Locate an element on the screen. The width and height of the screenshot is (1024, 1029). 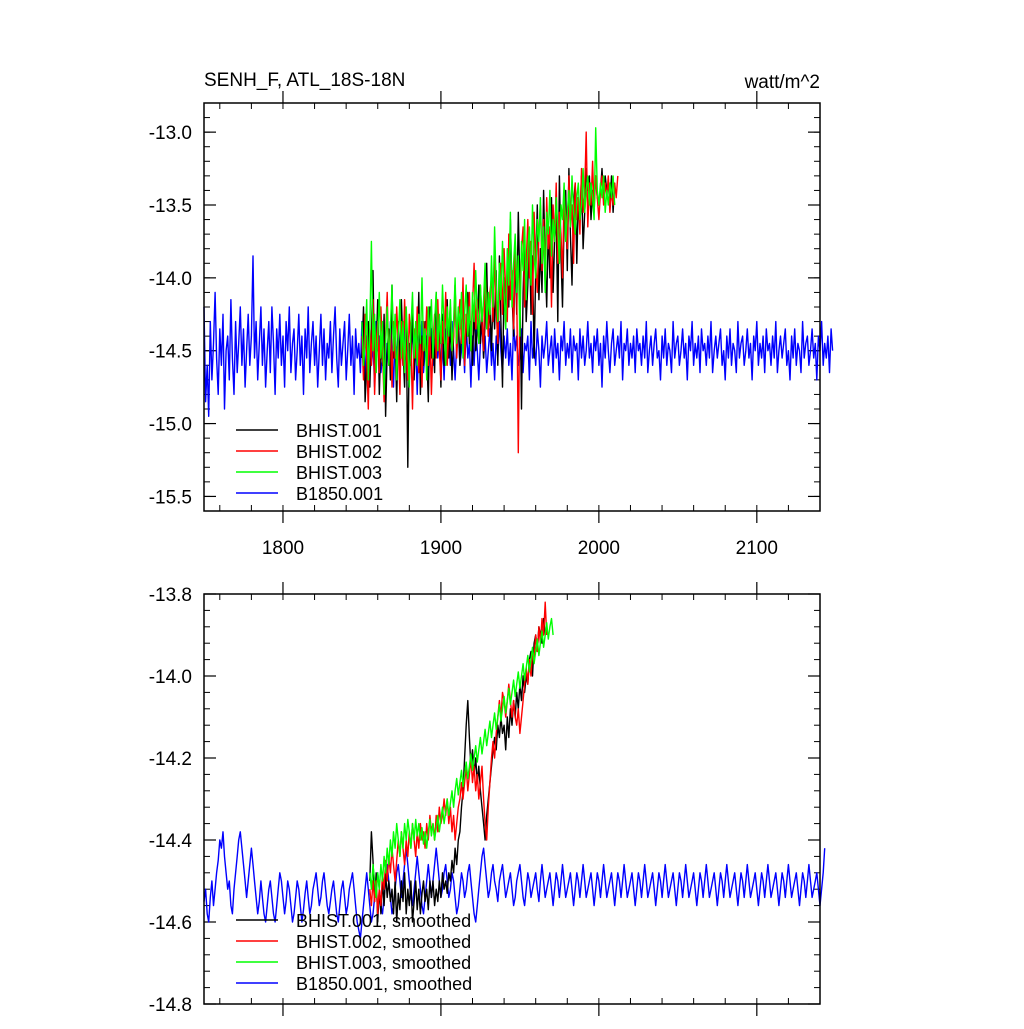
legend-label: BHIST.003 is located at coordinates (339, 473).